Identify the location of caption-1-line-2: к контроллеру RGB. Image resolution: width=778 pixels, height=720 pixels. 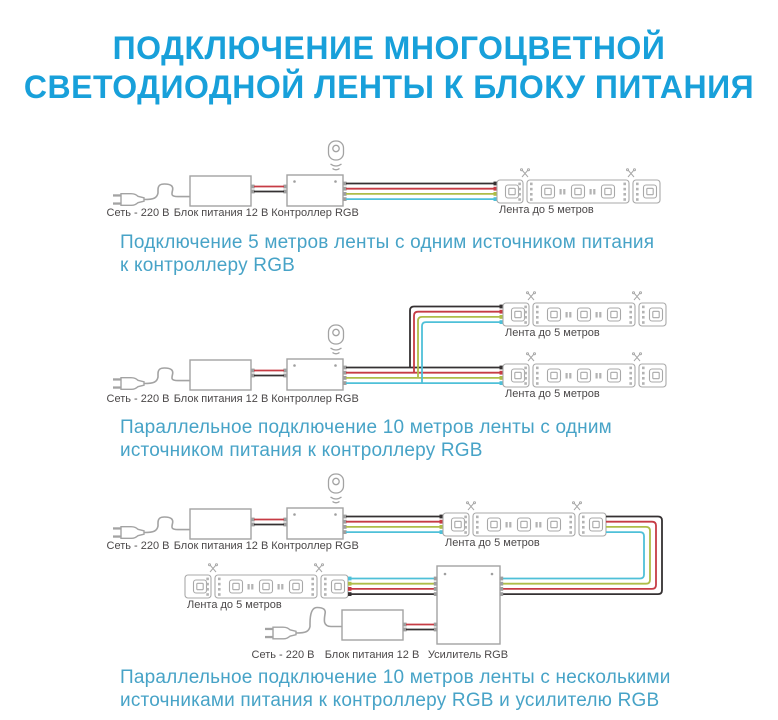
(208, 265).